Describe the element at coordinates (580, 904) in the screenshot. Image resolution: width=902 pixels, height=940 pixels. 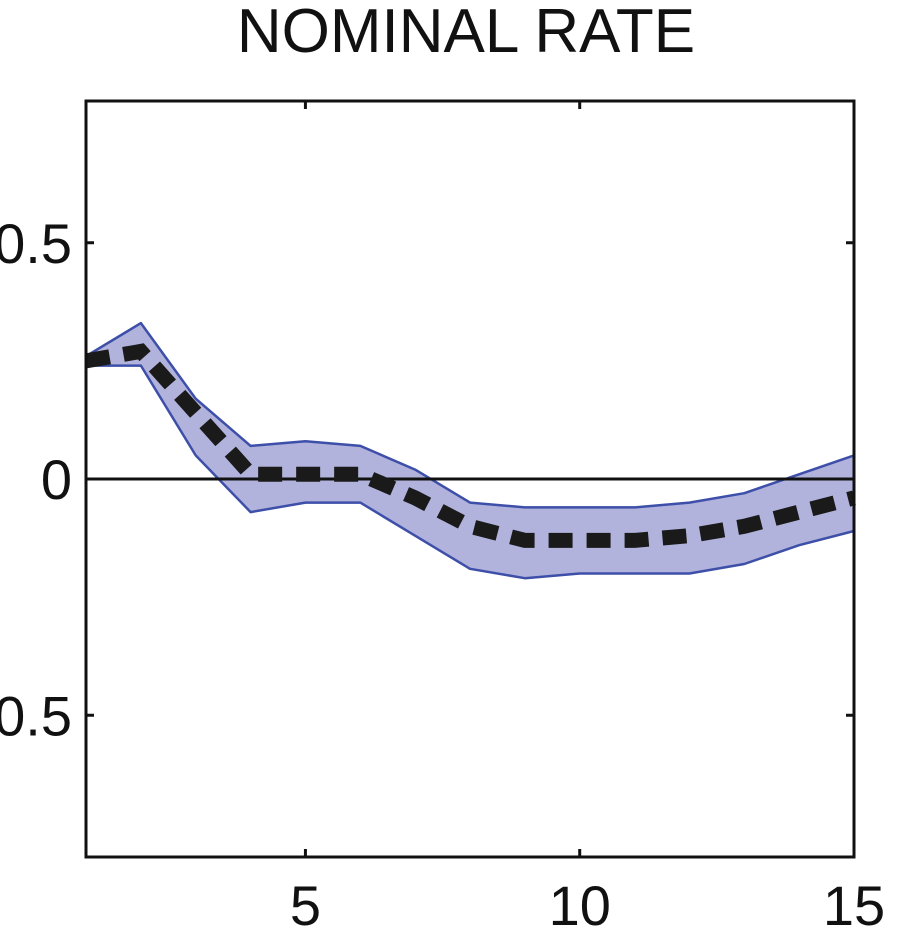
I see `x-tick-label: 10` at that location.